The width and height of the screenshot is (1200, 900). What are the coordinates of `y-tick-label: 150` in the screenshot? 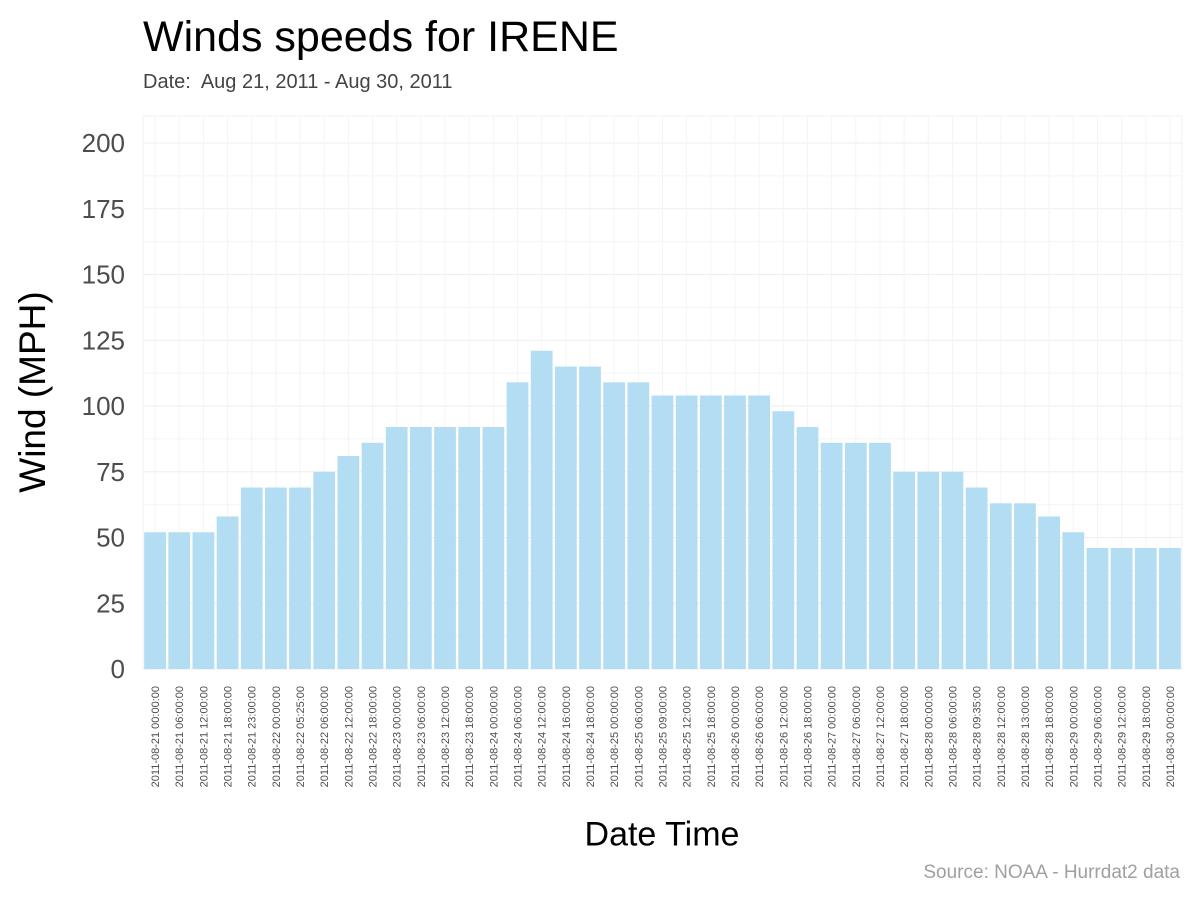 It's located at (103, 275).